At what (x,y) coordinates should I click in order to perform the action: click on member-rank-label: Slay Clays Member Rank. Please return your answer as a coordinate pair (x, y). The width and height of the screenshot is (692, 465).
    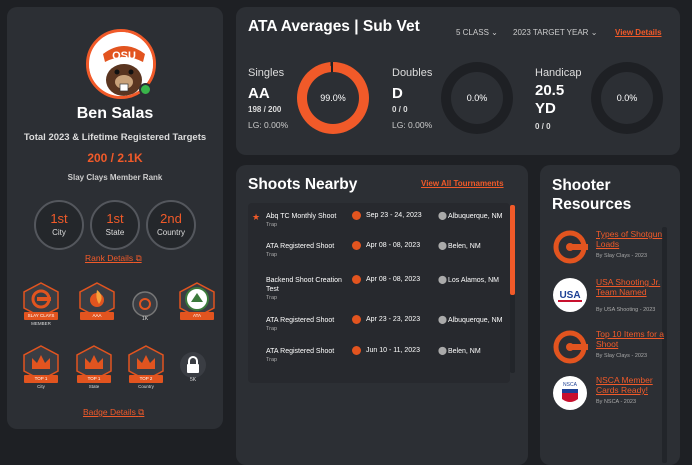
    Looking at the image, I should click on (115, 177).